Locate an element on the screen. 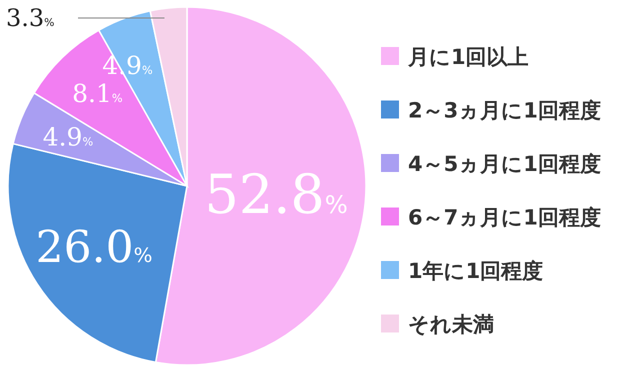  legend-label: 1年に1回程度 is located at coordinates (476, 271).